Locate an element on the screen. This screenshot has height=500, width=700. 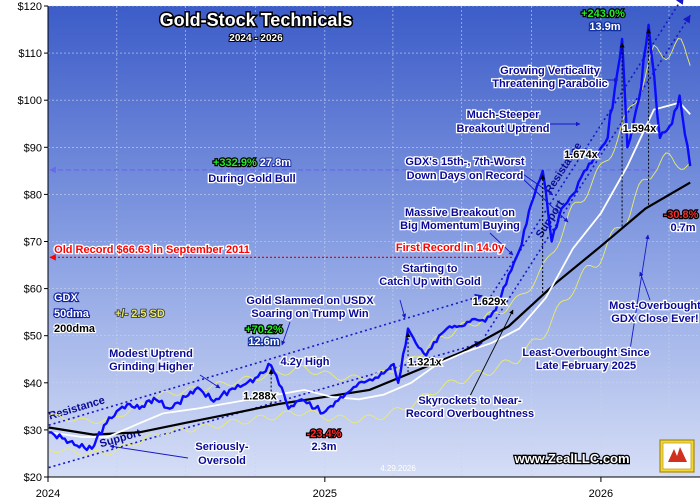
x-tick-label: 2025 is located at coordinates (325, 494).